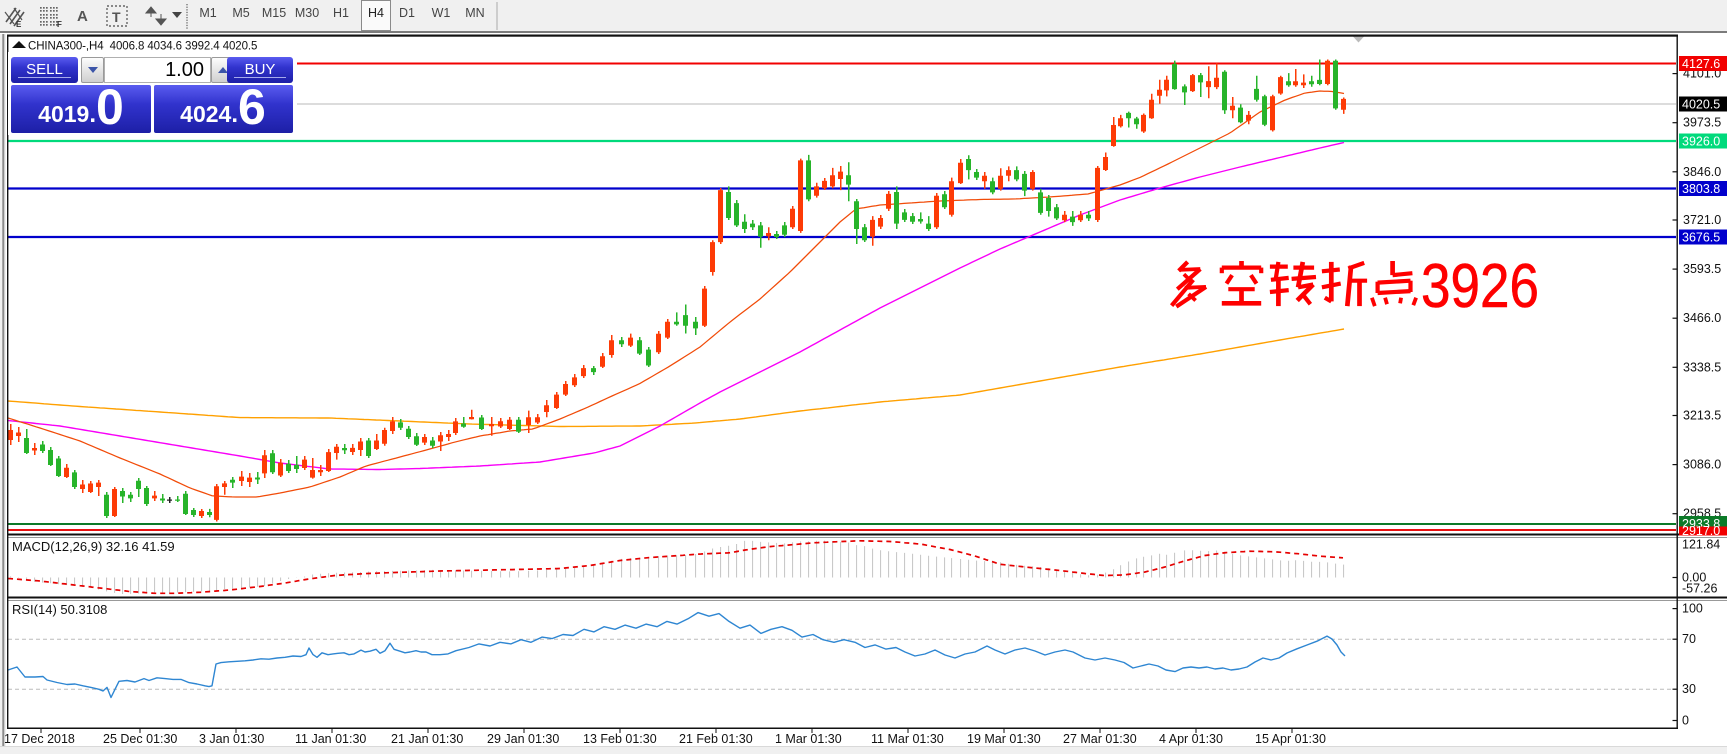 This screenshot has height=754, width=1727. What do you see at coordinates (231, 739) in the screenshot?
I see `svg-text: 3 Jan 01:30` at bounding box center [231, 739].